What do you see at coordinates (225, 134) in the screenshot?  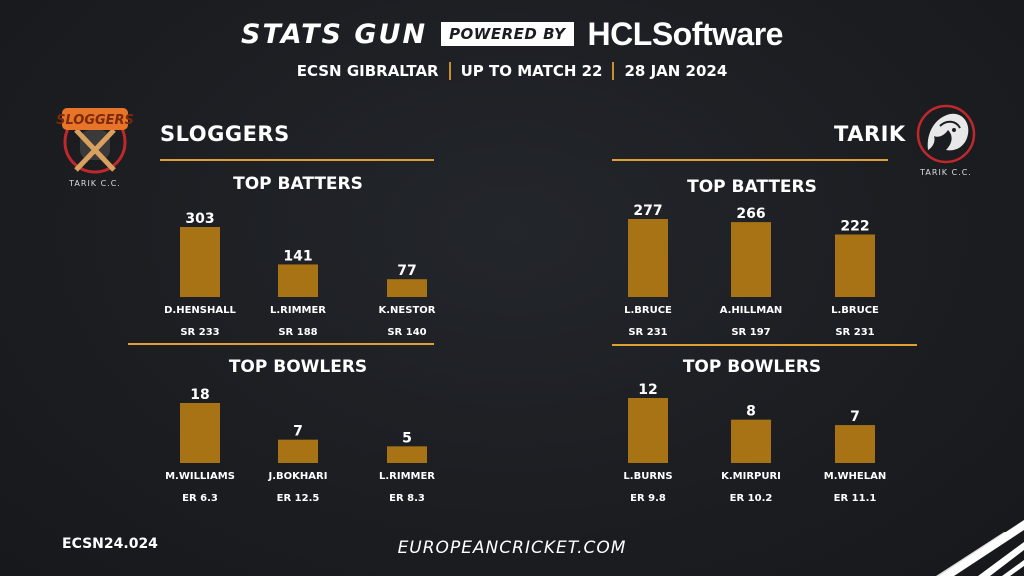 I see `left-team-name: SLOGGERS` at bounding box center [225, 134].